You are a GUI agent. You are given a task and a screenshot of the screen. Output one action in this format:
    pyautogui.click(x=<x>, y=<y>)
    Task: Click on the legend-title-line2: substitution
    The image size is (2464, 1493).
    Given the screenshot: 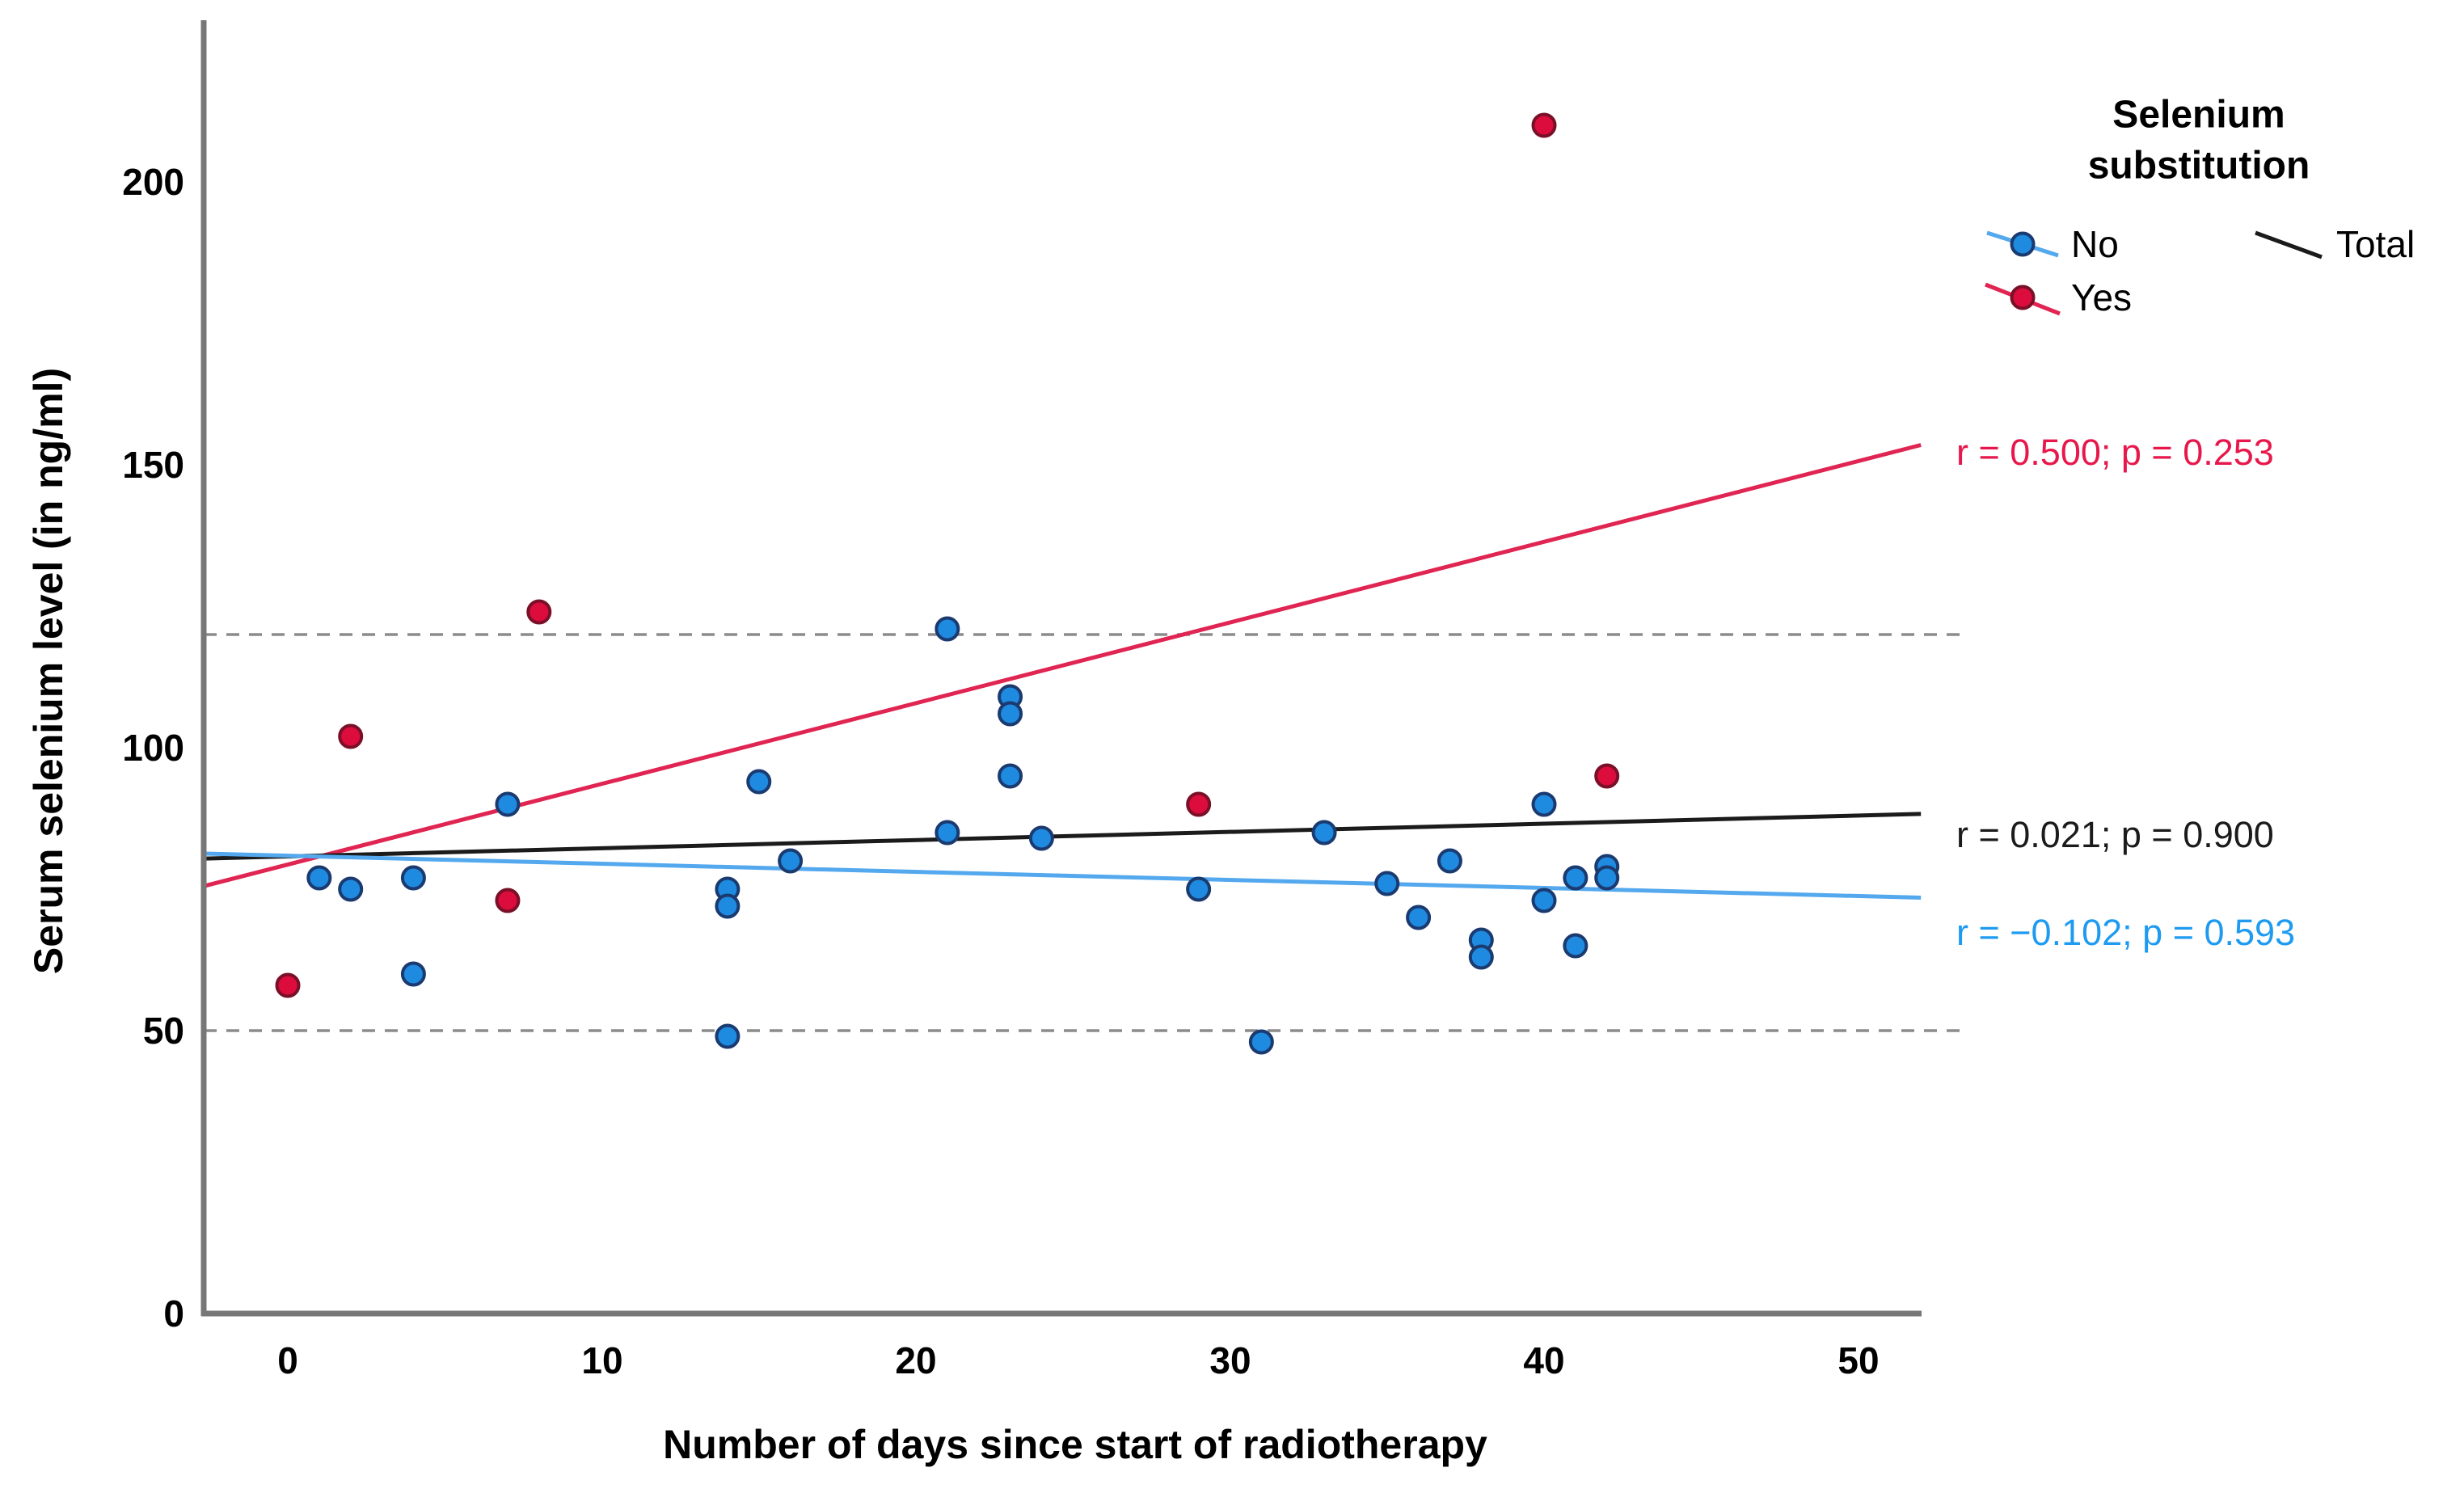 What is the action you would take?
    pyautogui.click(x=2199, y=166)
    